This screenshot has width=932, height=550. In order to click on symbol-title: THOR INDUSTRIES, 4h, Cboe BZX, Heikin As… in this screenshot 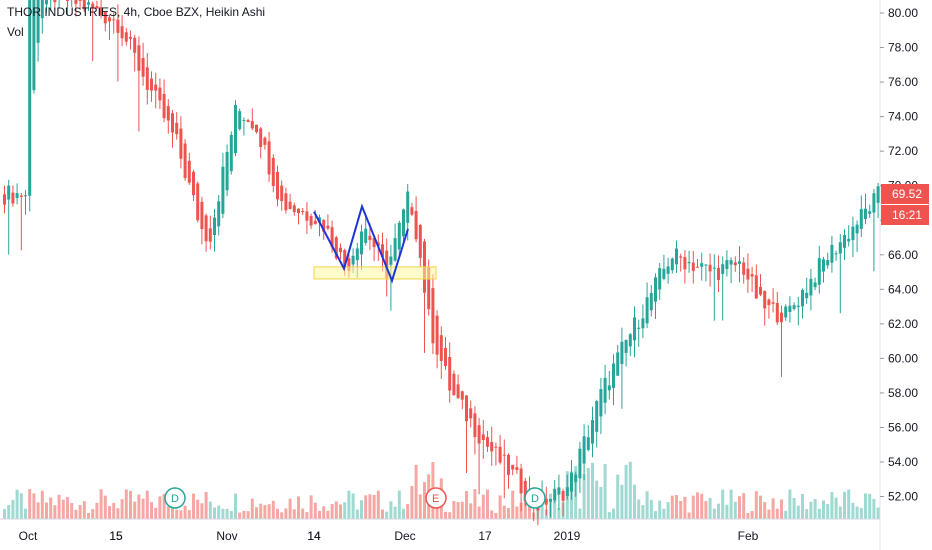, I will do `click(136, 12)`.